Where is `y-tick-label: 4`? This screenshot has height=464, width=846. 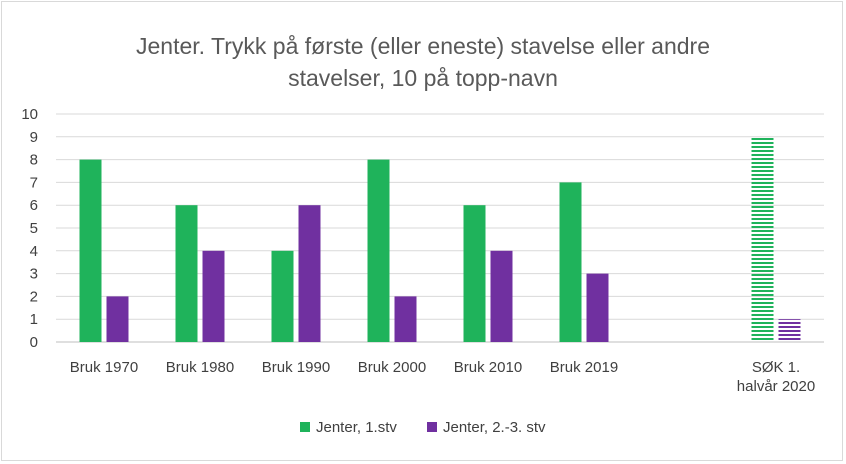
y-tick-label: 4 is located at coordinates (34, 251).